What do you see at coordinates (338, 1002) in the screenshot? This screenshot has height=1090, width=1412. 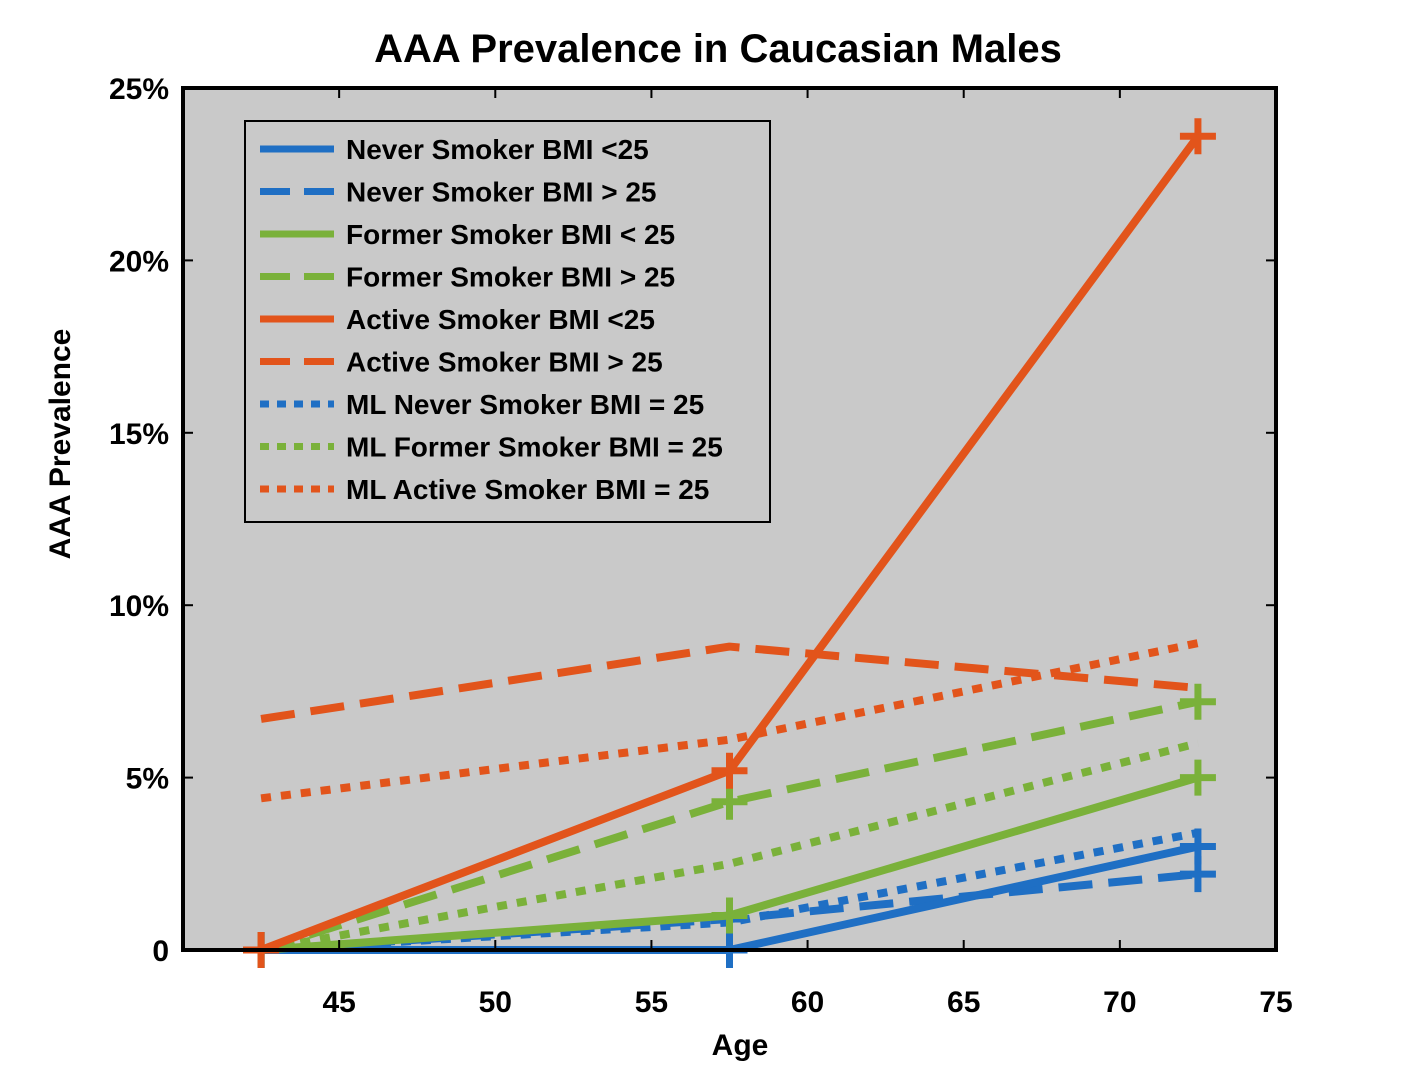 I see `x-tick-label: 45` at bounding box center [338, 1002].